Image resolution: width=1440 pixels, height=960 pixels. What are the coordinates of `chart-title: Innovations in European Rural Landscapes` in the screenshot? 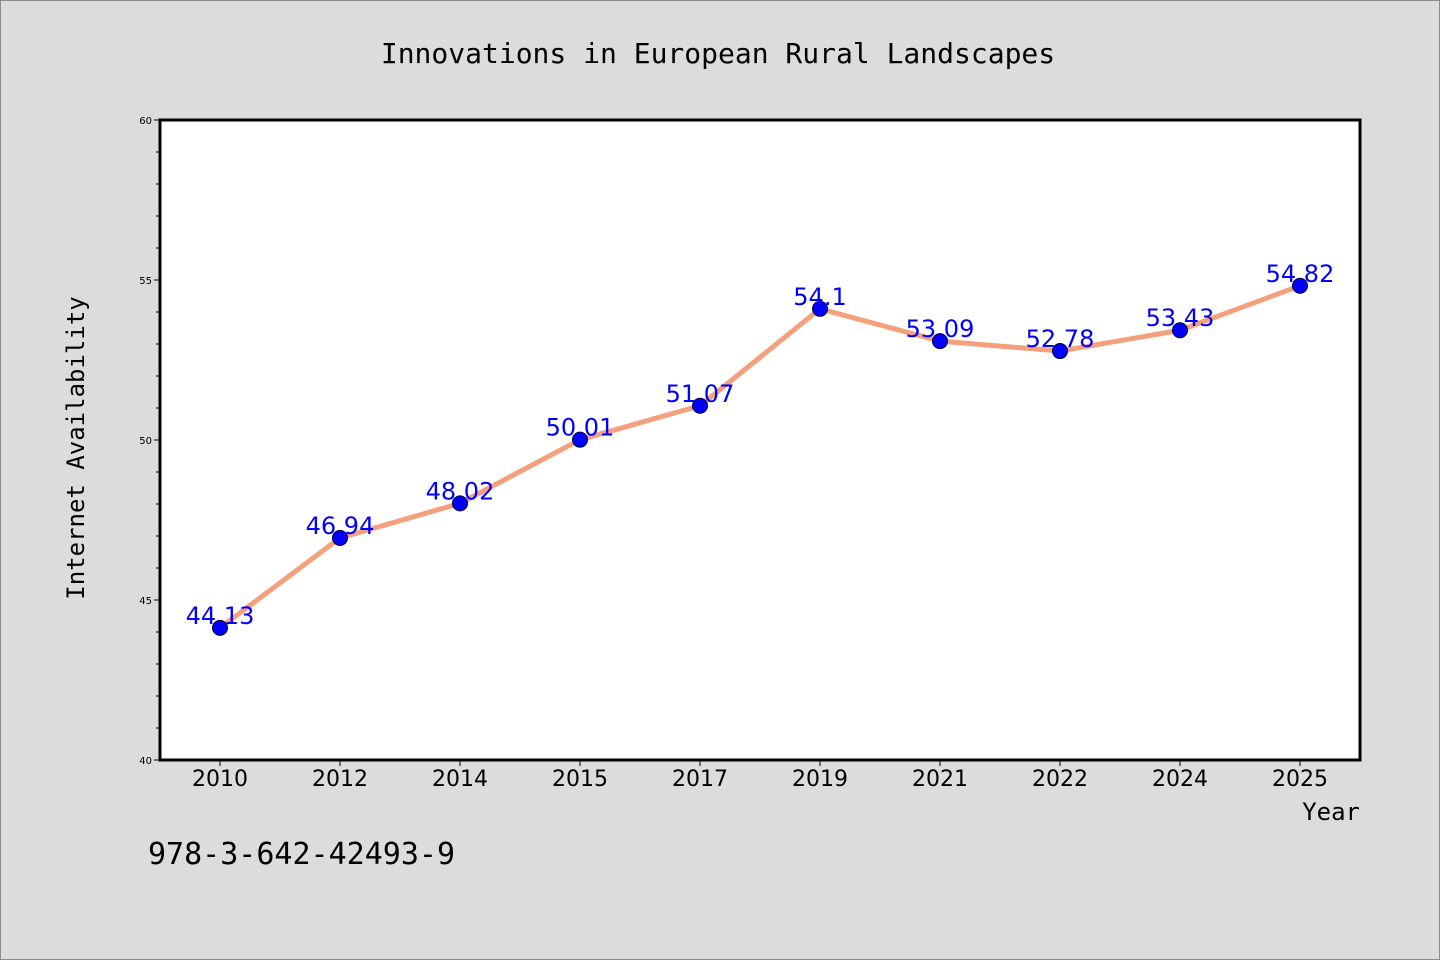 It's located at (718, 53).